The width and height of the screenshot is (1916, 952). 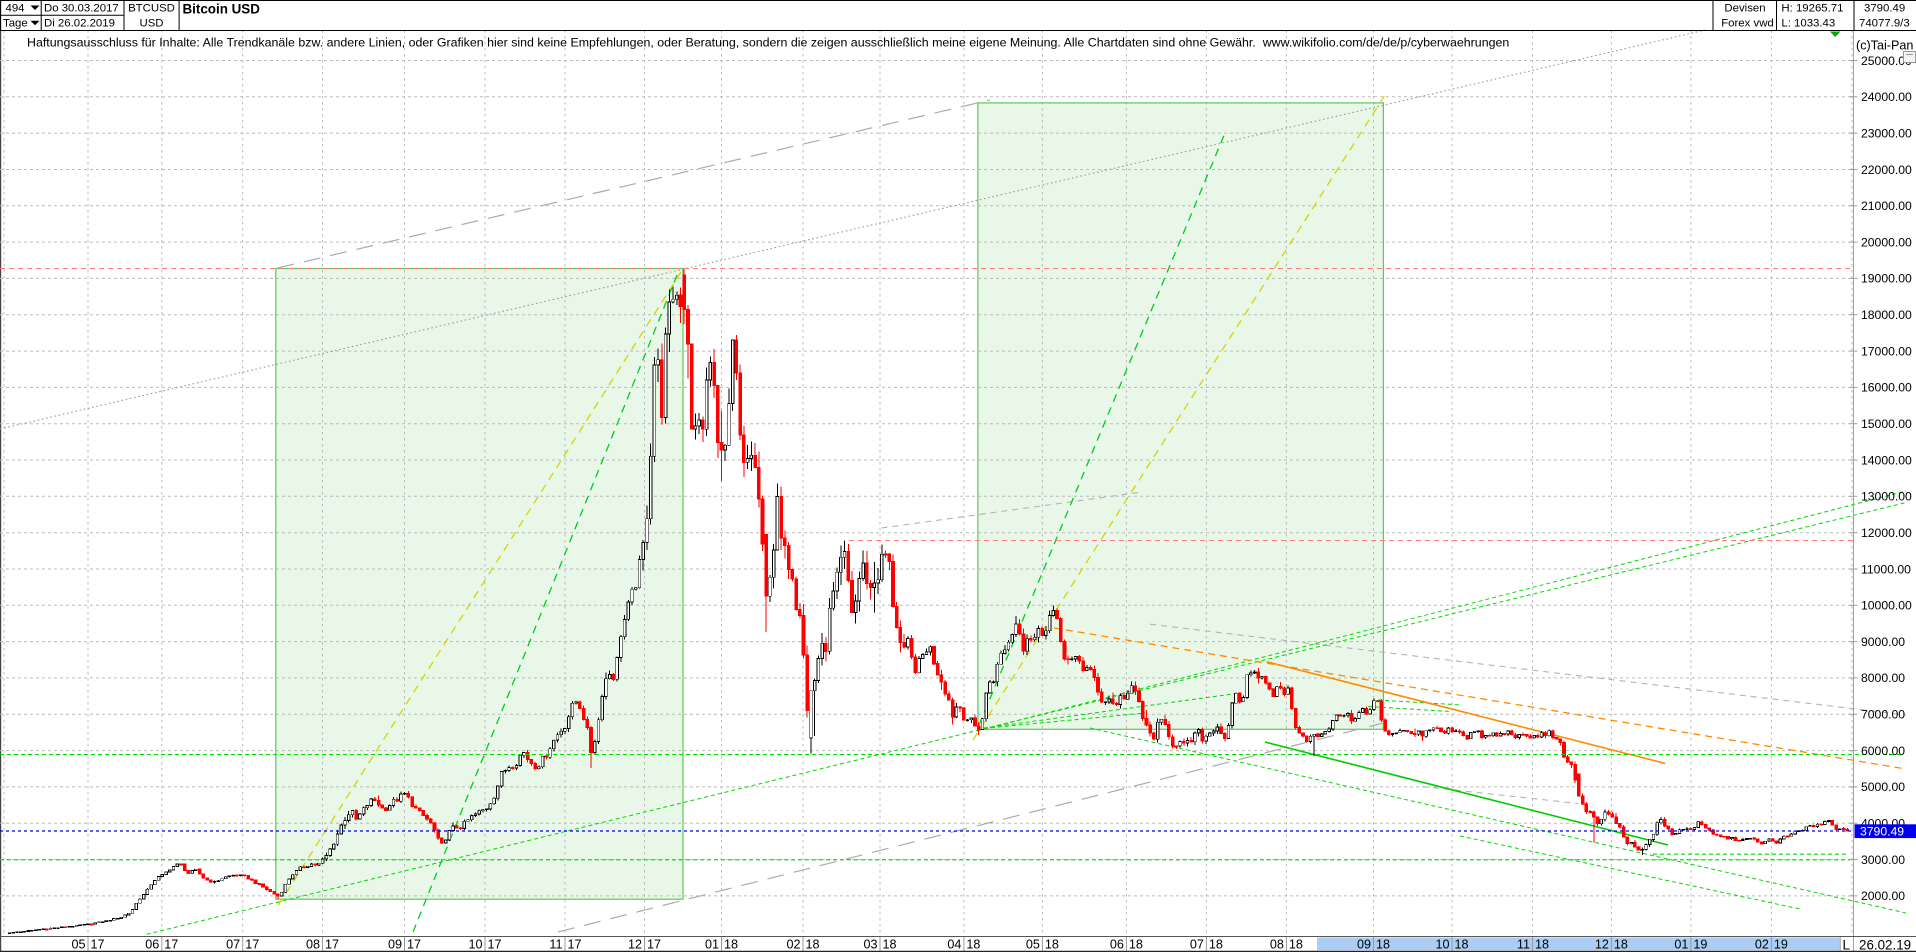 What do you see at coordinates (1886, 460) in the screenshot?
I see `svg-text: 14000.00` at bounding box center [1886, 460].